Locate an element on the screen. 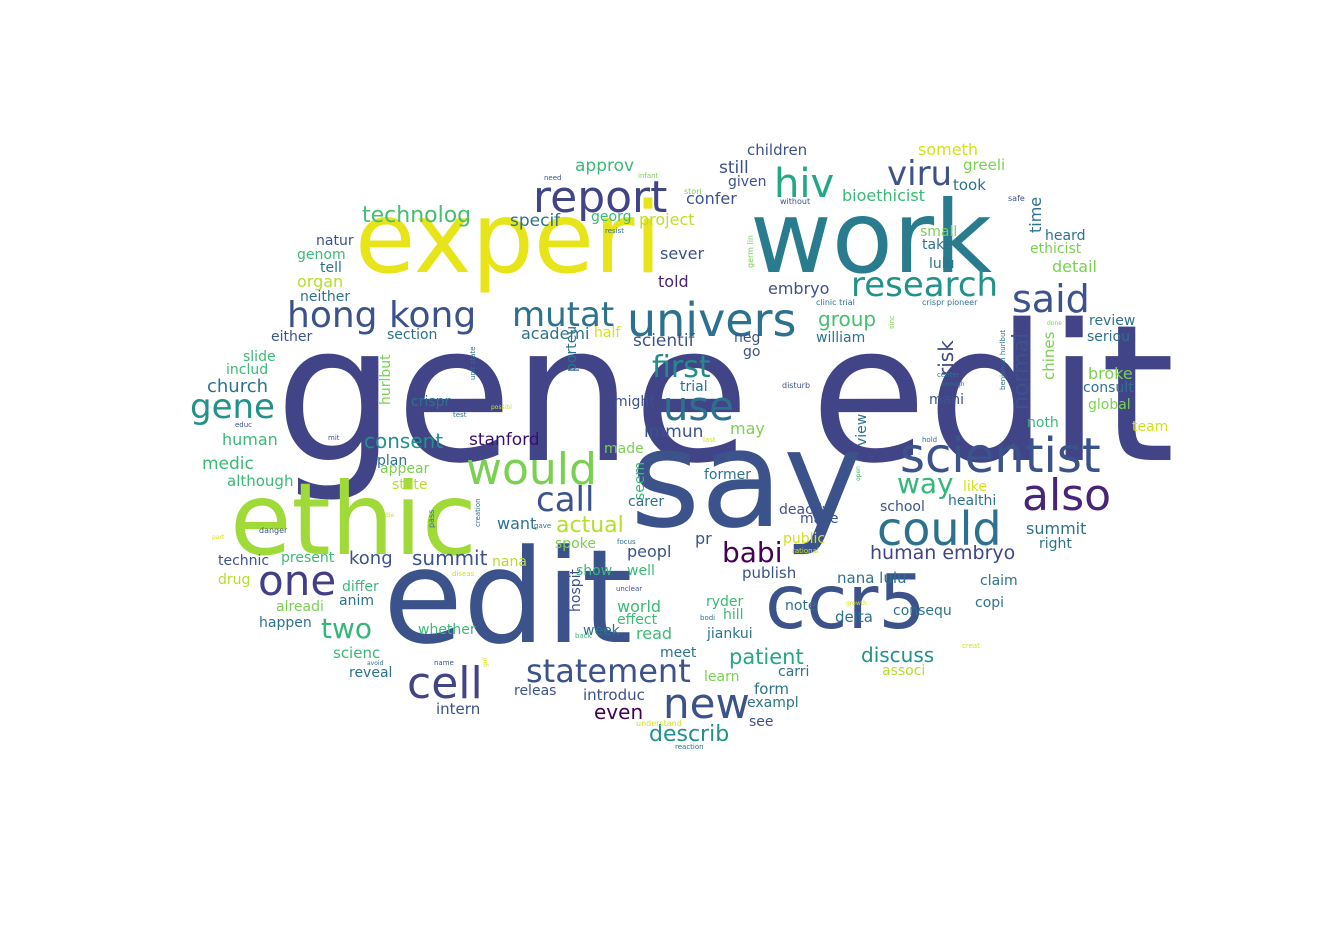 This screenshot has width=1334, height=945. cloud-word: sever is located at coordinates (682, 253).